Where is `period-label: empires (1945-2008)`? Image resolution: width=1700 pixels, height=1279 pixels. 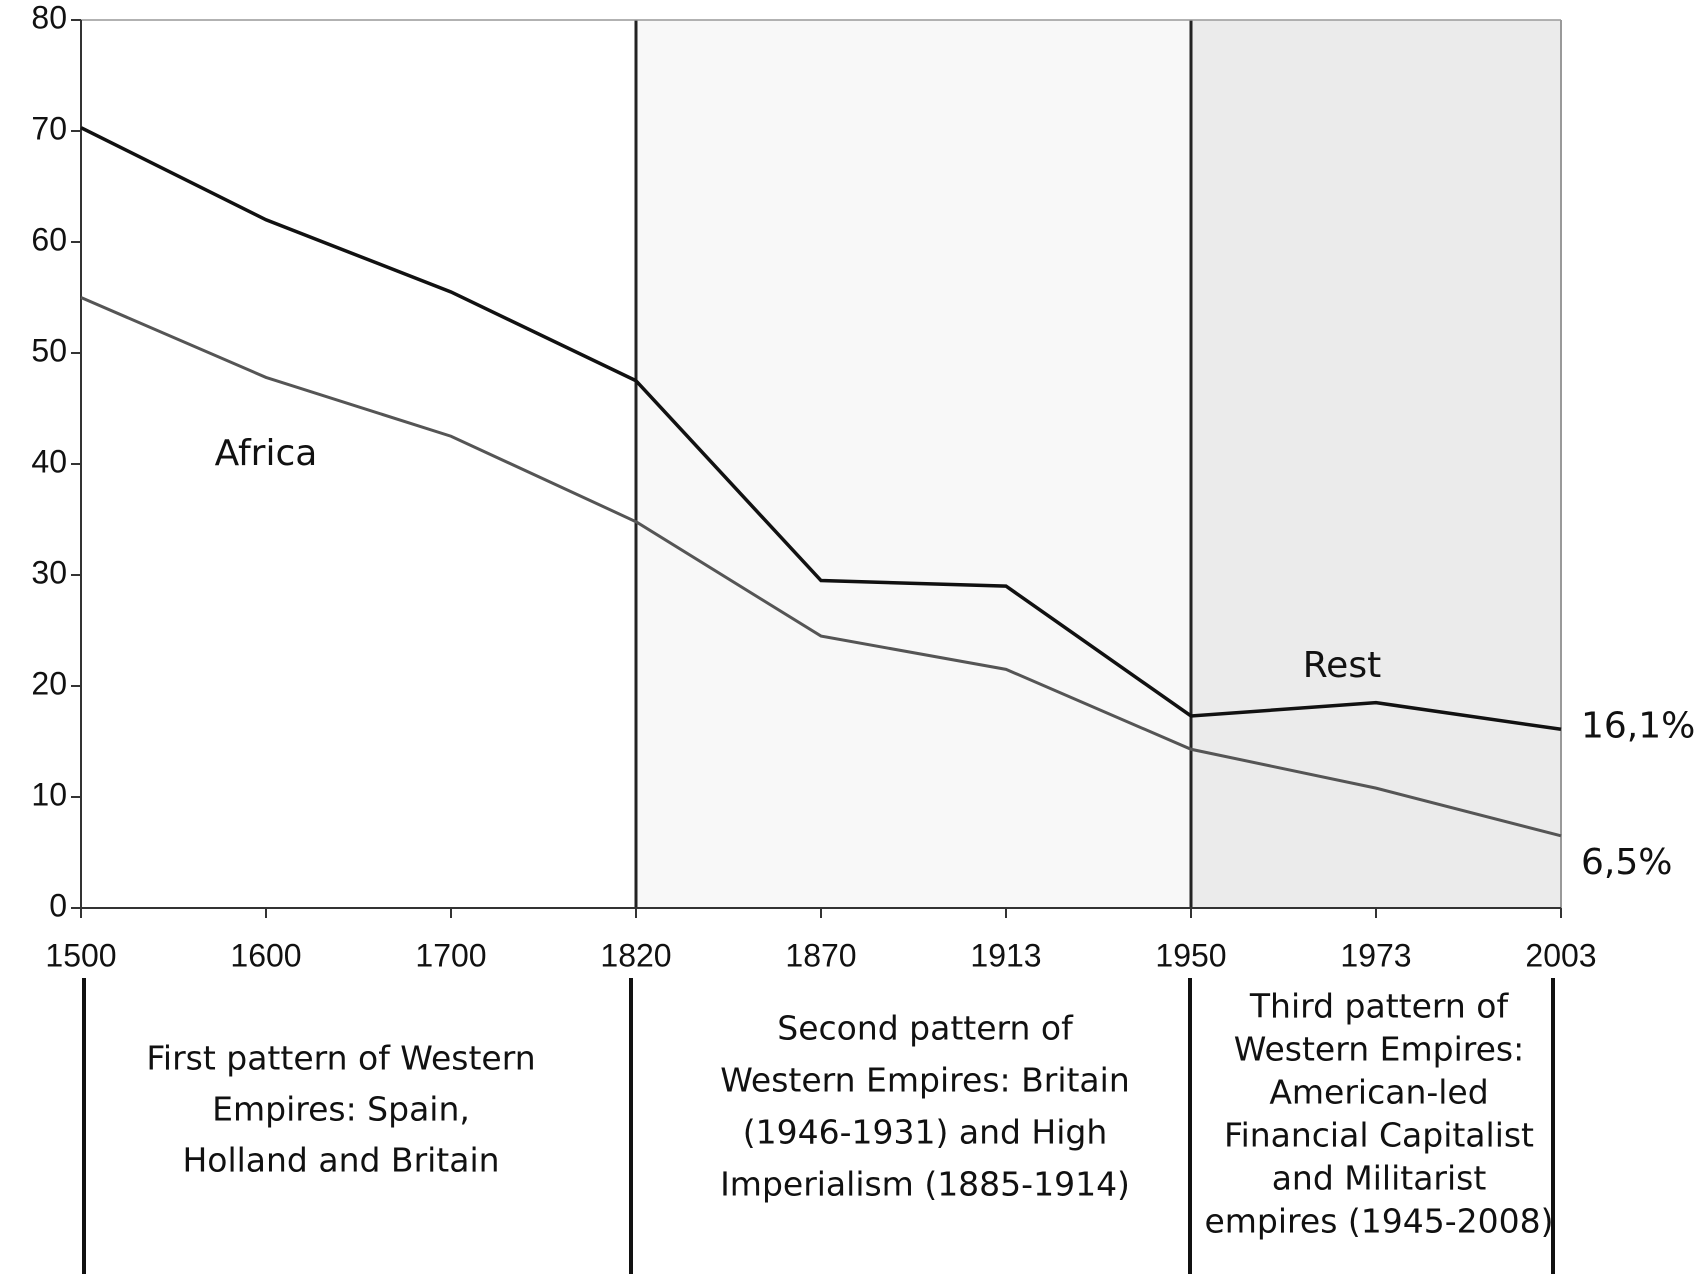 period-label: empires (1945-2008) is located at coordinates (1378, 1221).